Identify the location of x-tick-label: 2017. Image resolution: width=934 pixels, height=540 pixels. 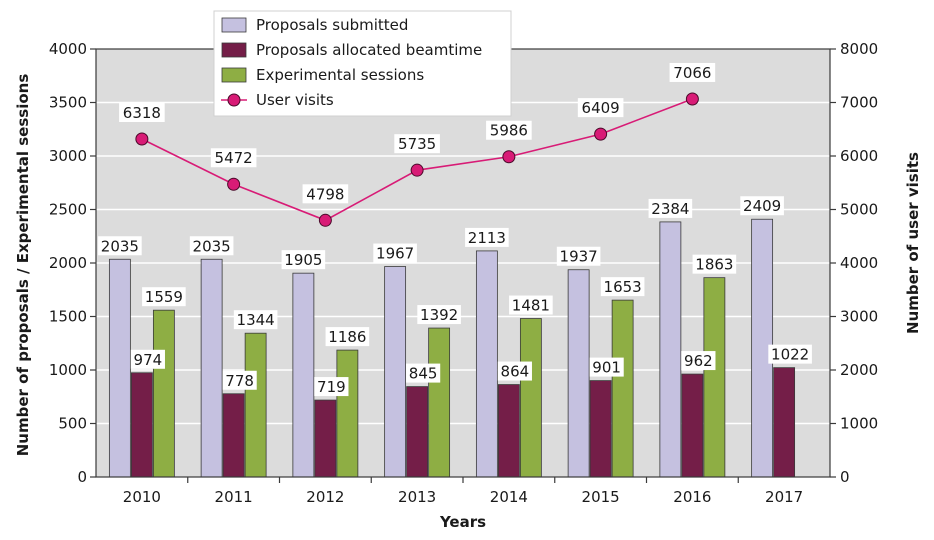
(784, 497).